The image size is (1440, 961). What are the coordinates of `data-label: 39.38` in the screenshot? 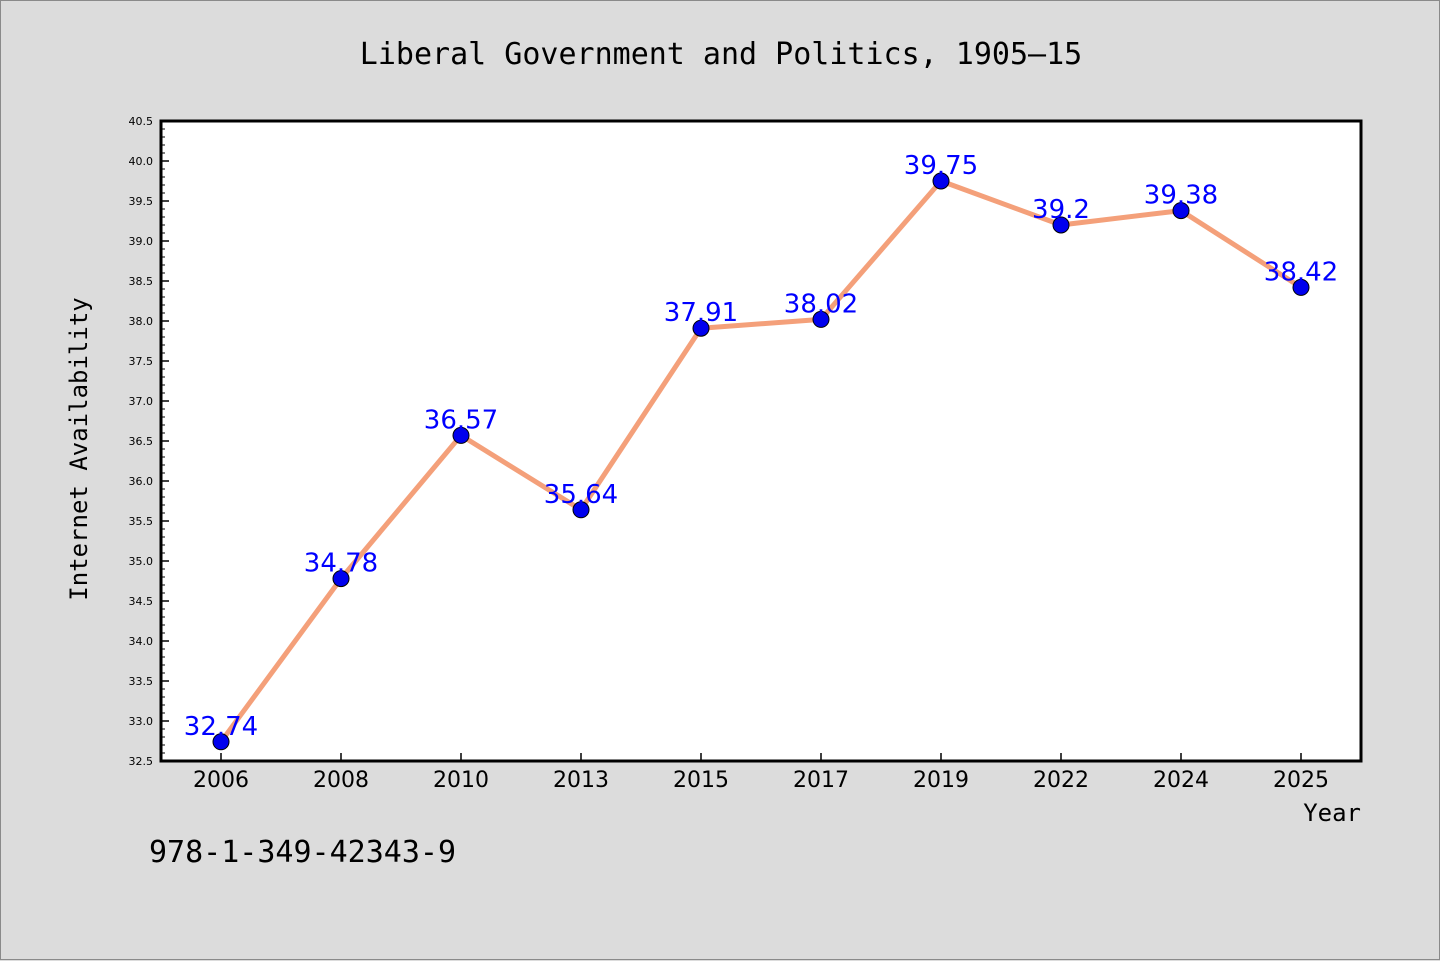 It's located at (1181, 196).